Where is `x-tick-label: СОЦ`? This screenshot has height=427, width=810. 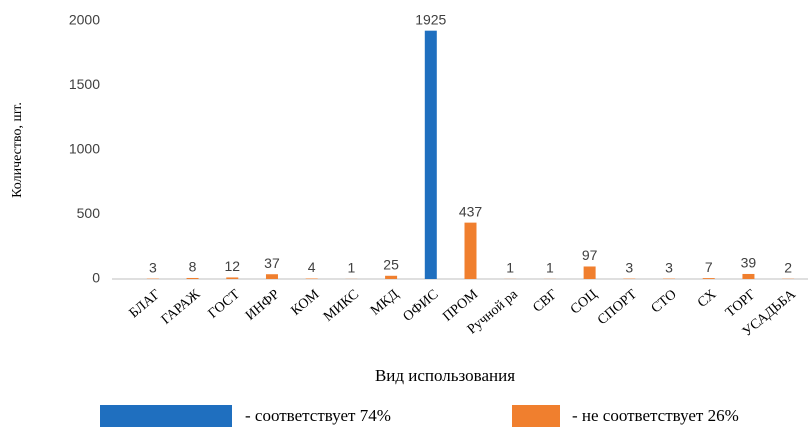 x-tick-label: СОЦ is located at coordinates (584, 302).